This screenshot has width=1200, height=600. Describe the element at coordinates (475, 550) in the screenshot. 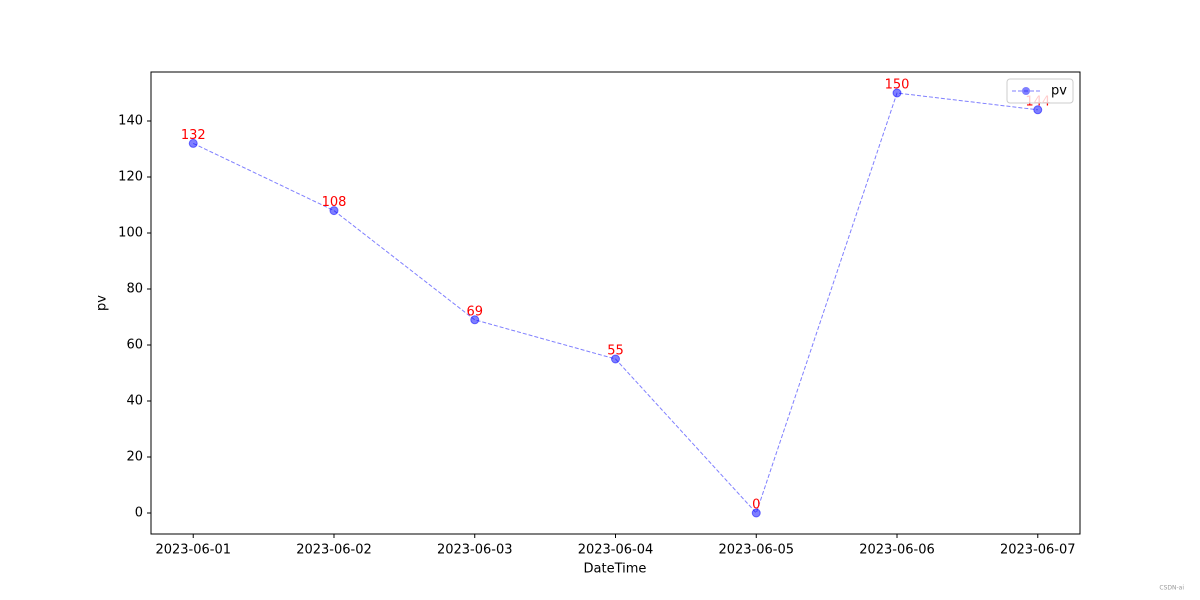

I see `x-tick-label: 2023-06-03` at that location.